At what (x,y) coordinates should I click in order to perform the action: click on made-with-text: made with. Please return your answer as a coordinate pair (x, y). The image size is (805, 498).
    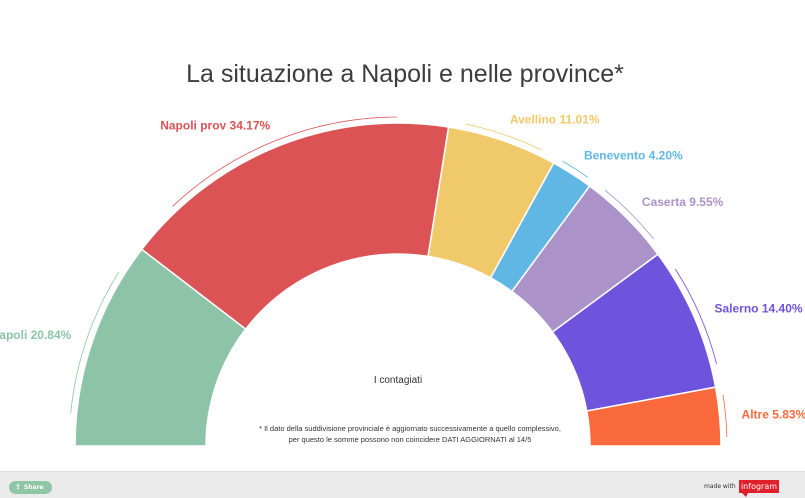
    Looking at the image, I should click on (720, 486).